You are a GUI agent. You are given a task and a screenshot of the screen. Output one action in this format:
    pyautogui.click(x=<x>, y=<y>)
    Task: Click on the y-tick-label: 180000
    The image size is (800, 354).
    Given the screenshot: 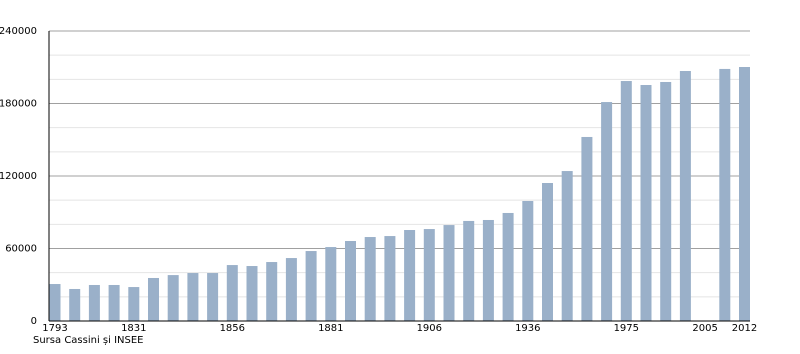 What is the action you would take?
    pyautogui.click(x=18, y=104)
    